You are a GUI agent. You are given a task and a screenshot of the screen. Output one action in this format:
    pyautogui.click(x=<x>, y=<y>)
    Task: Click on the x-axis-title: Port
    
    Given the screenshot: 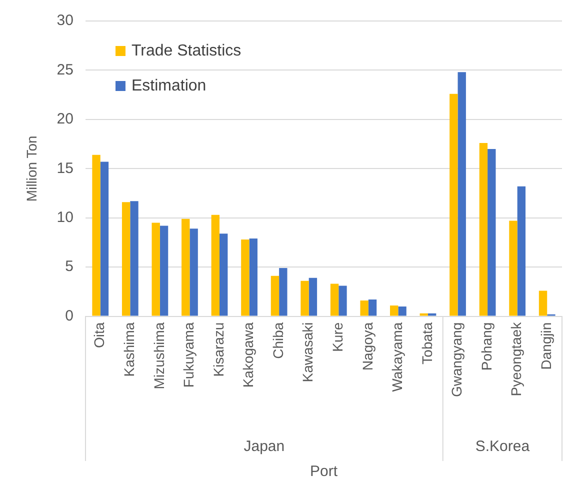 What is the action you would take?
    pyautogui.click(x=324, y=471)
    